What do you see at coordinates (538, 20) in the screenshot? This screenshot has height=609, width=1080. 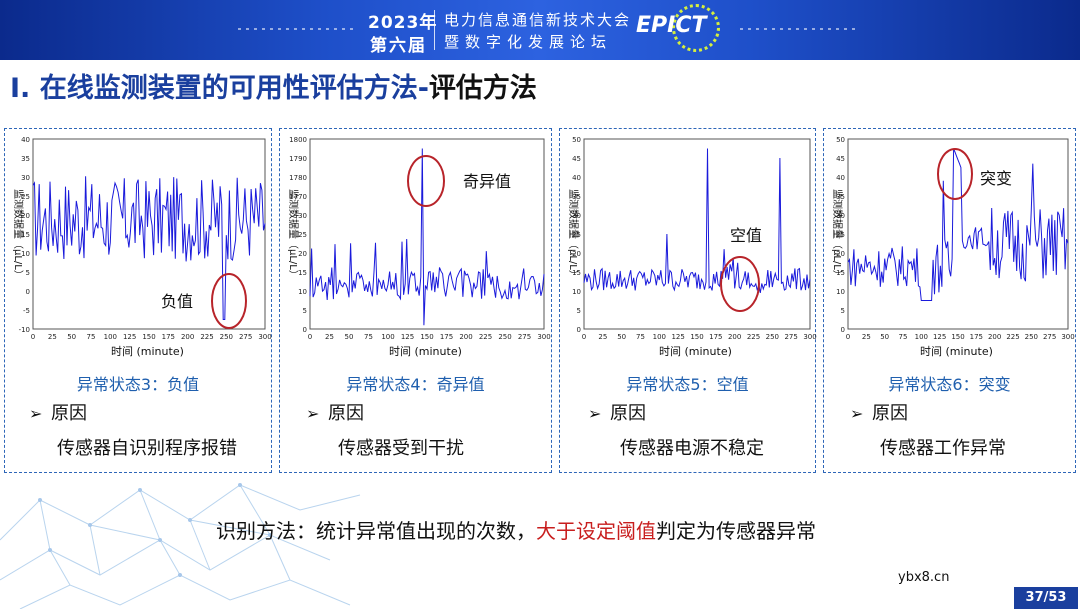 I see `conference-name: 电力信息通信新技术大会` at bounding box center [538, 20].